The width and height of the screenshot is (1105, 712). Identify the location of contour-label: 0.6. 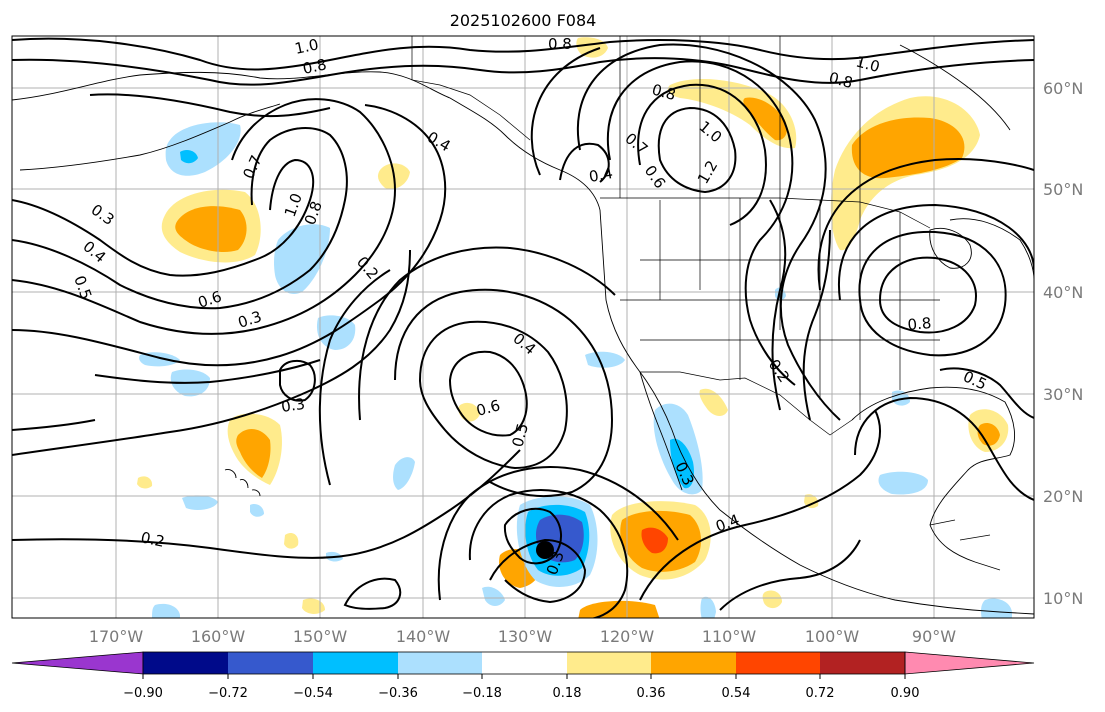
(655, 177).